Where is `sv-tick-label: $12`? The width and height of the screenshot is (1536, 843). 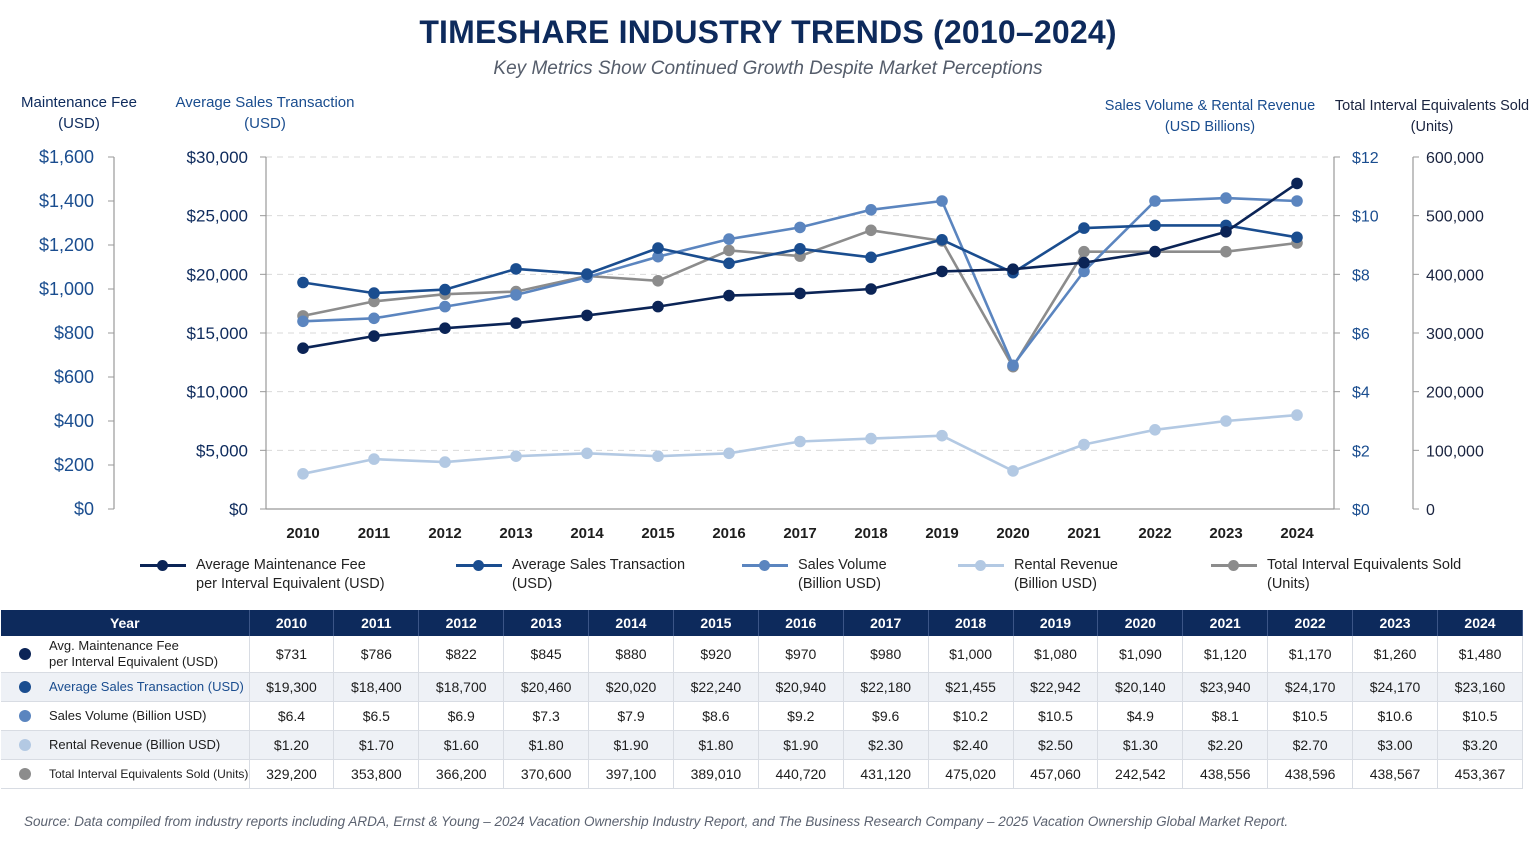
sv-tick-label: $12 is located at coordinates (1365, 158).